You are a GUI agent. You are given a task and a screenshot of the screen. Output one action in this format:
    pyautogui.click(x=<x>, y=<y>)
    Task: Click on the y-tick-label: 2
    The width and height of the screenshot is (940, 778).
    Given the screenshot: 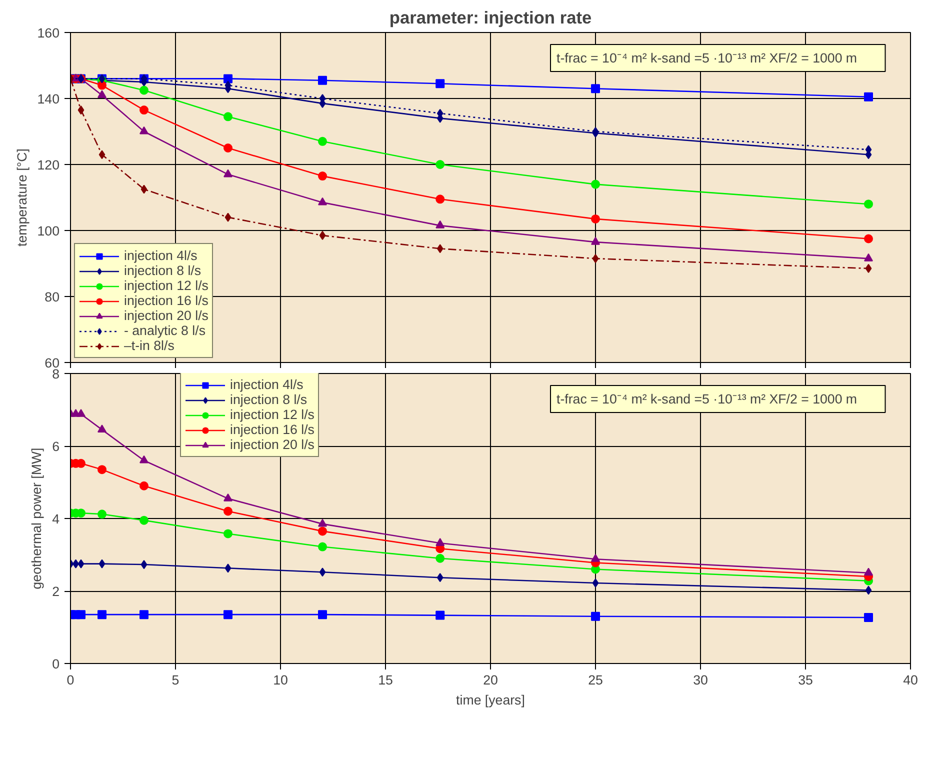 What is the action you would take?
    pyautogui.click(x=56, y=591)
    